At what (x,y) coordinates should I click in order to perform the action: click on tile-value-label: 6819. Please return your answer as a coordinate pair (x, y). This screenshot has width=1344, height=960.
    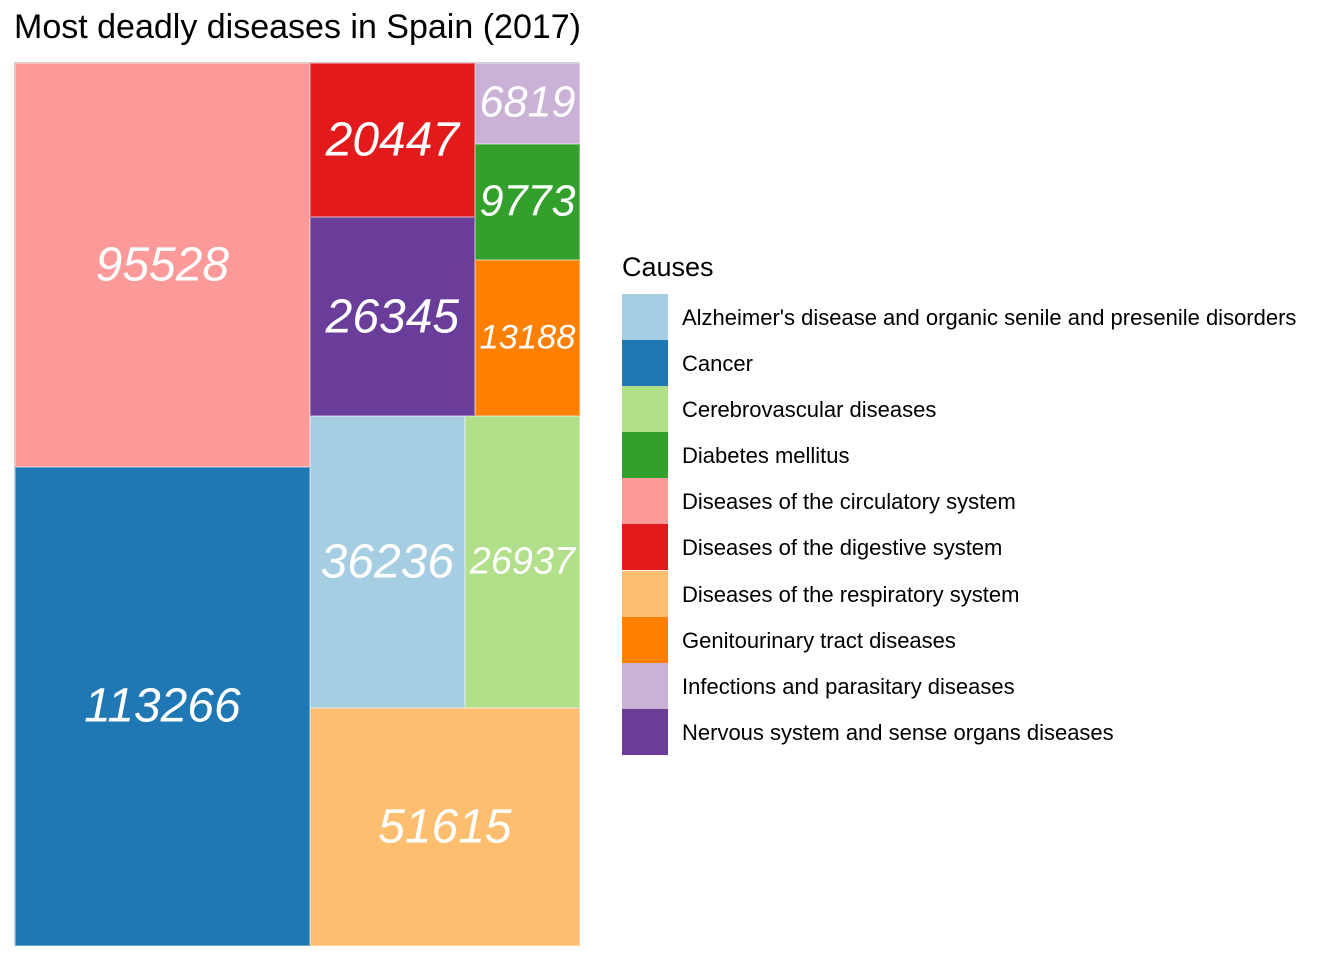
    Looking at the image, I should click on (527, 102).